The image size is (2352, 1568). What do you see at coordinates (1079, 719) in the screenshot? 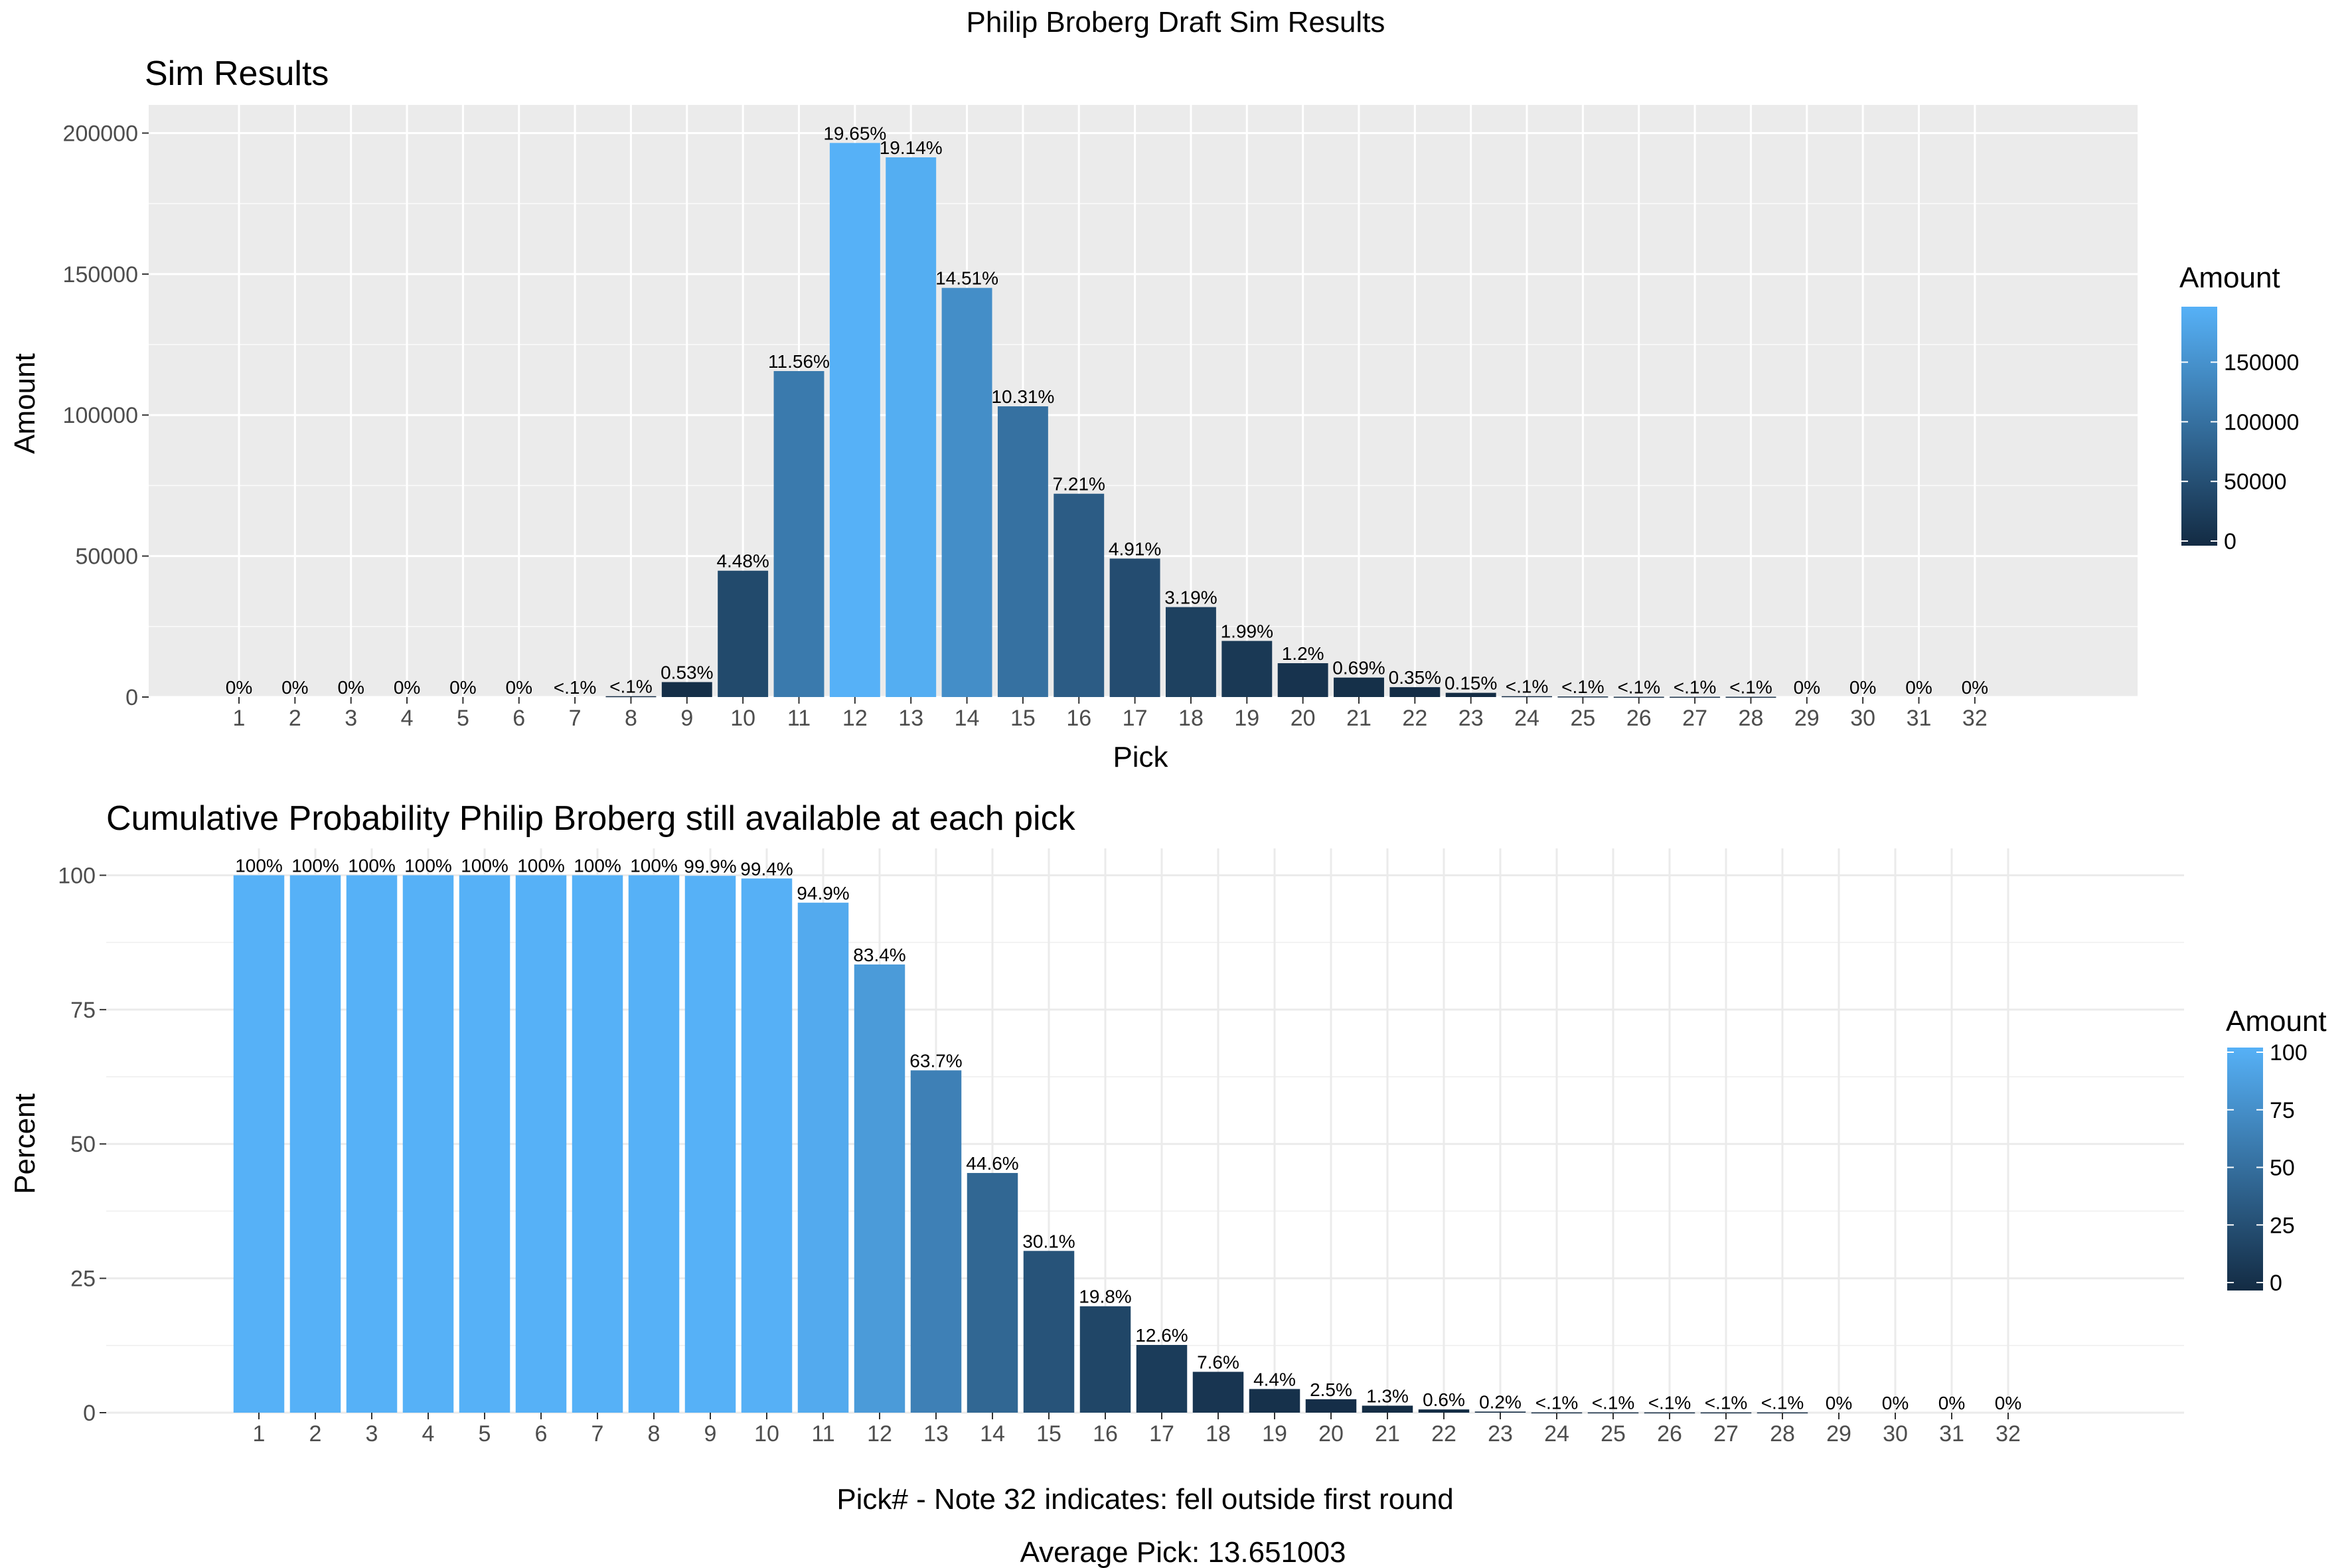
I see `x-tick-label: 16` at bounding box center [1079, 719].